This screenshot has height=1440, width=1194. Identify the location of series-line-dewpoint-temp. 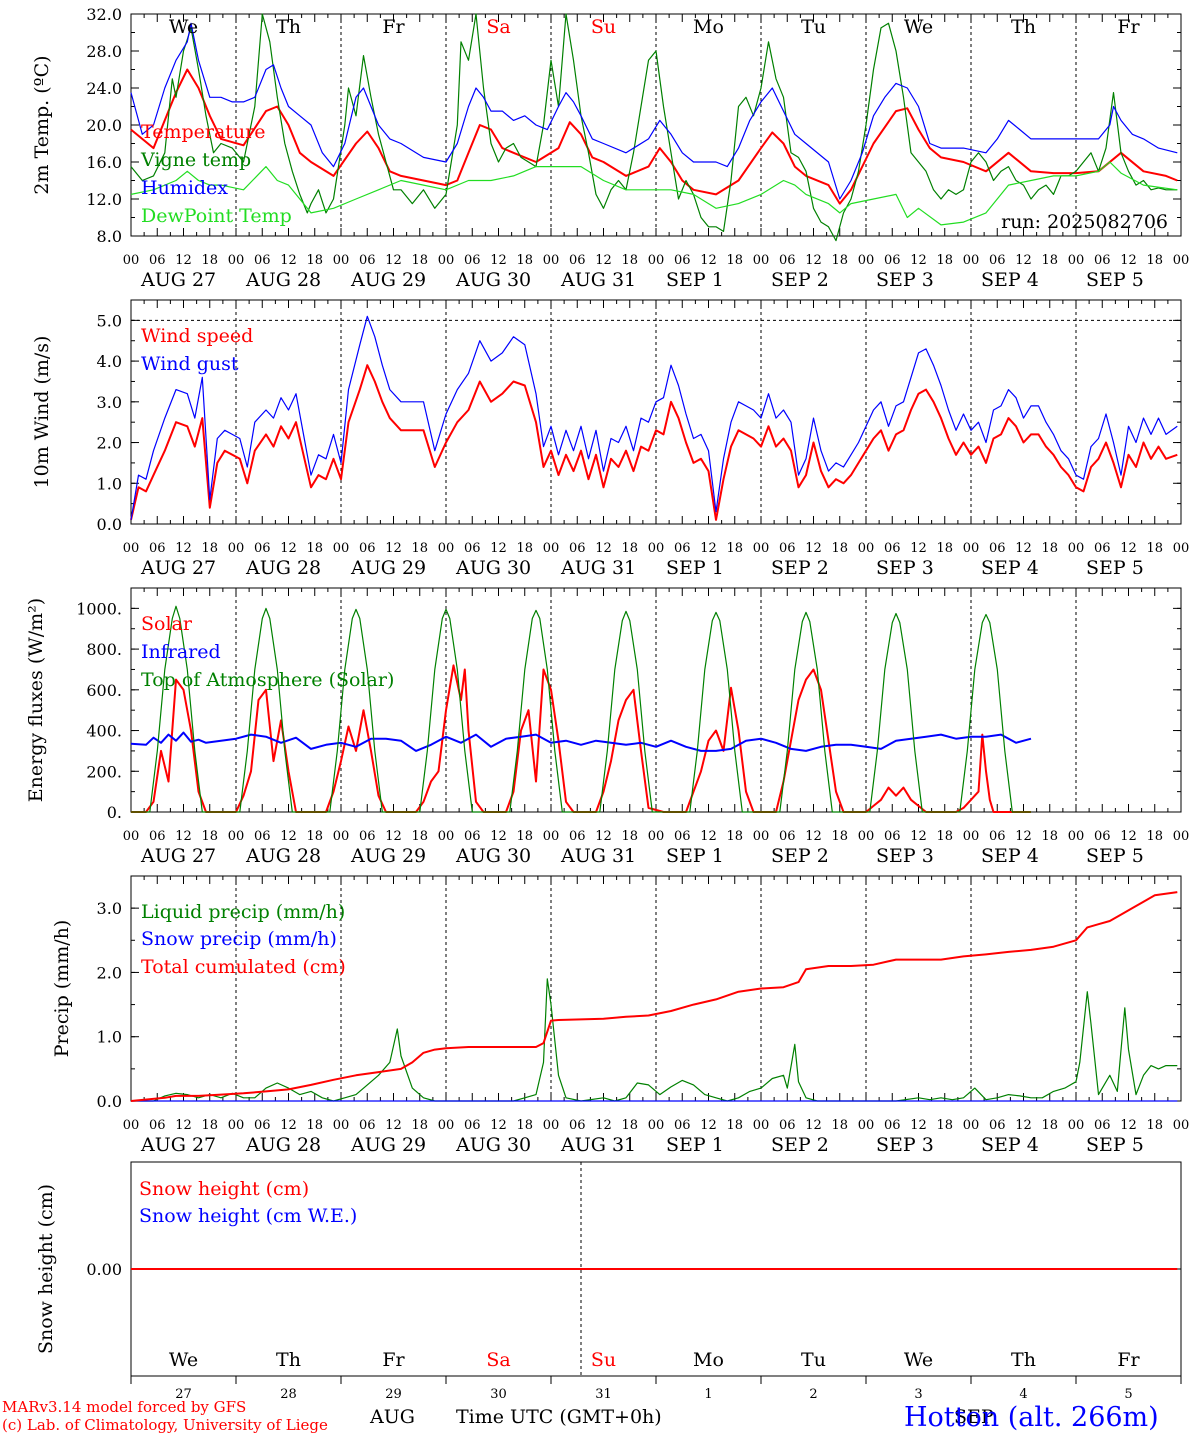
(654, 193).